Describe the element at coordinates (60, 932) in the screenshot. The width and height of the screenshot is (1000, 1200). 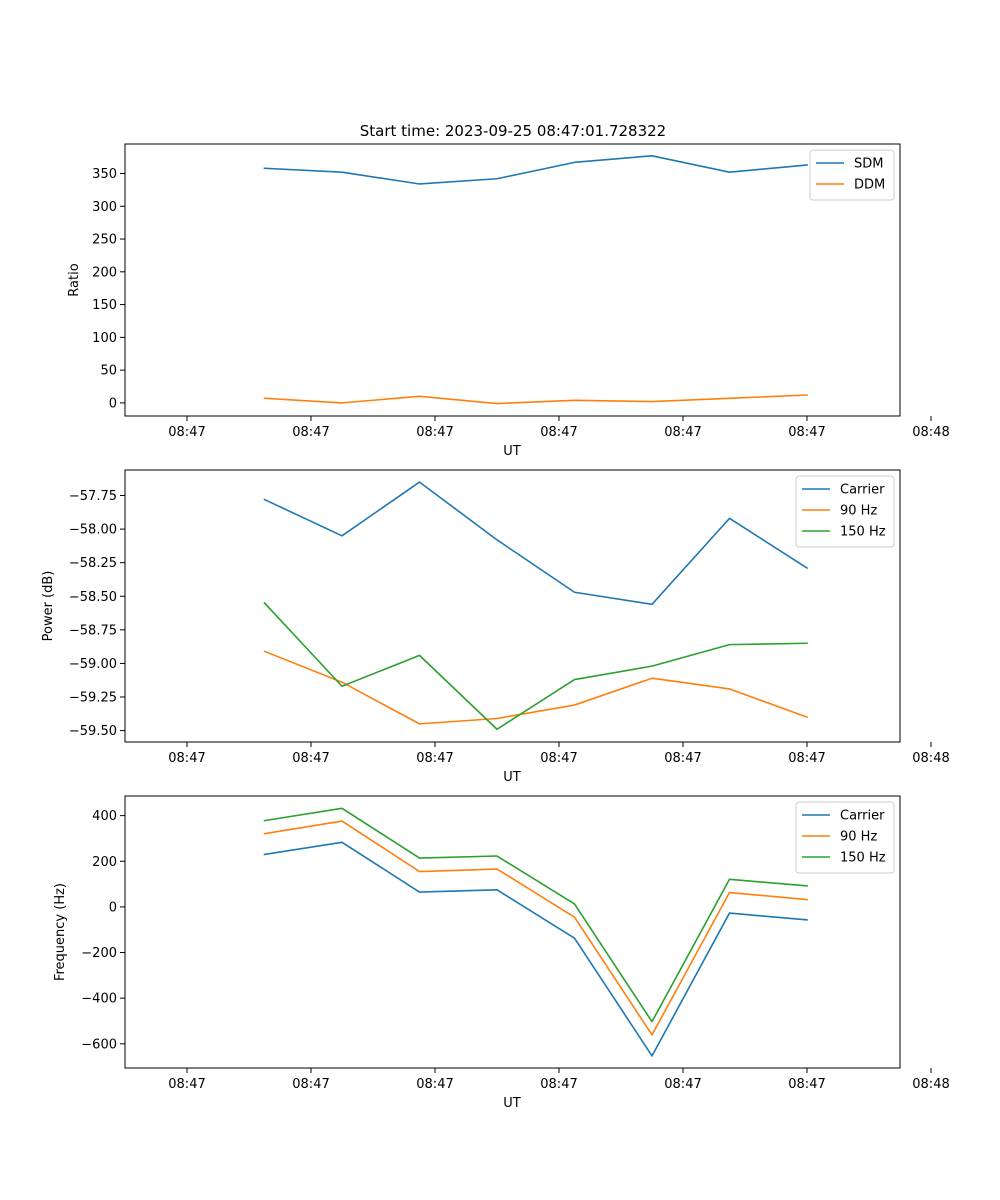
I see `y-axis-label: Frequency (Hz)` at that location.